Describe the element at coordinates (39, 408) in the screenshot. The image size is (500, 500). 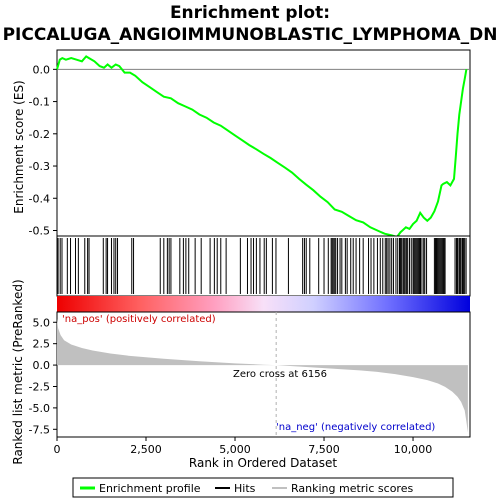
I see `metric-ytick-label: -5.0` at that location.